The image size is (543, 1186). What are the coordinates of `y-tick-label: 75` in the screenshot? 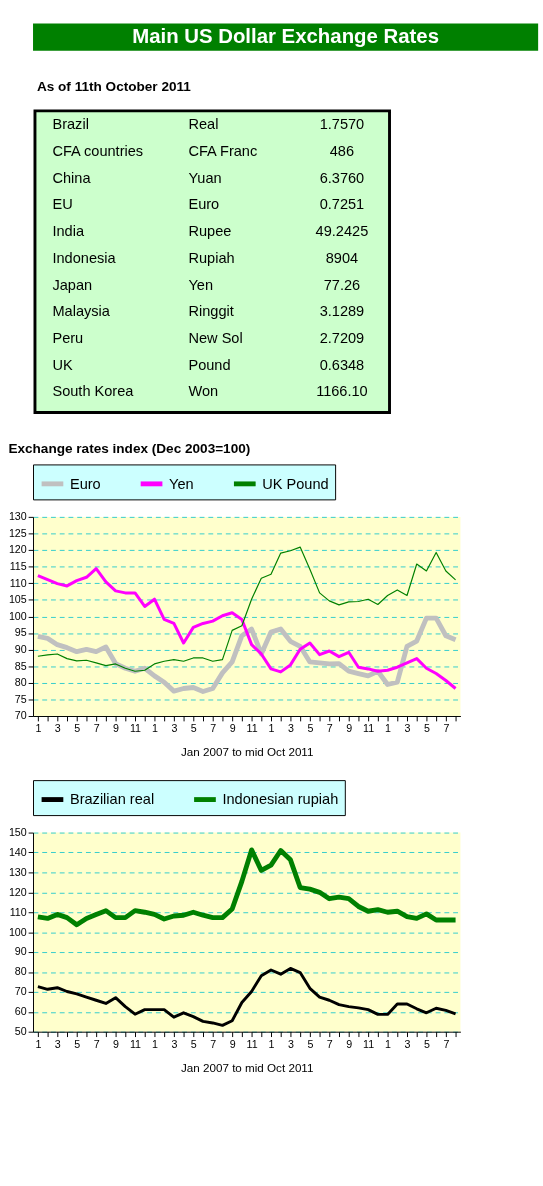 It's located at (20, 698).